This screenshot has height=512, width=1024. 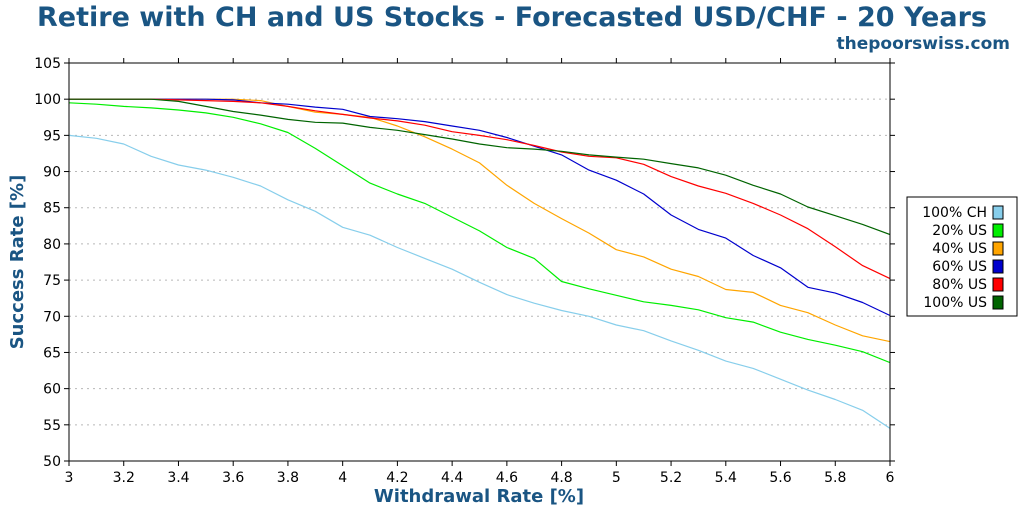 What do you see at coordinates (52, 390) in the screenshot?
I see `y-tick-label: 60` at bounding box center [52, 390].